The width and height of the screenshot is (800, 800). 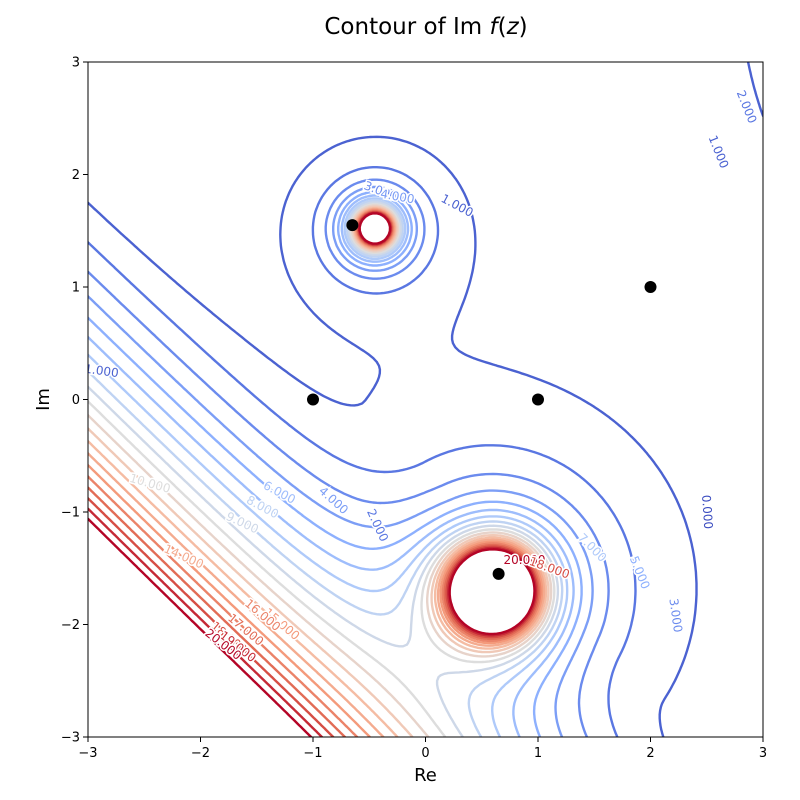 What do you see at coordinates (425, 27) in the screenshot?
I see `chart-title: Contour of Im f(z)` at bounding box center [425, 27].